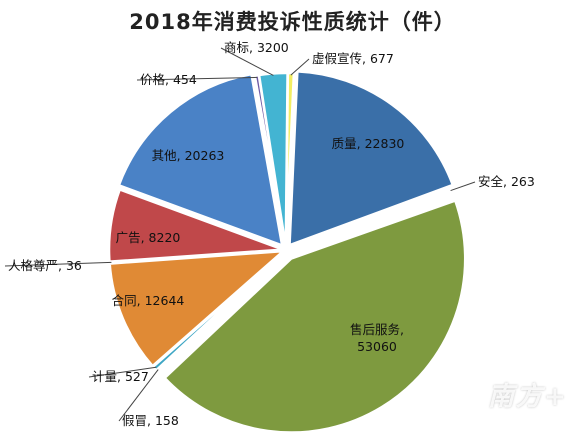  Describe the element at coordinates (188, 155) in the screenshot. I see `data-label-9: 其他, 20263` at that location.